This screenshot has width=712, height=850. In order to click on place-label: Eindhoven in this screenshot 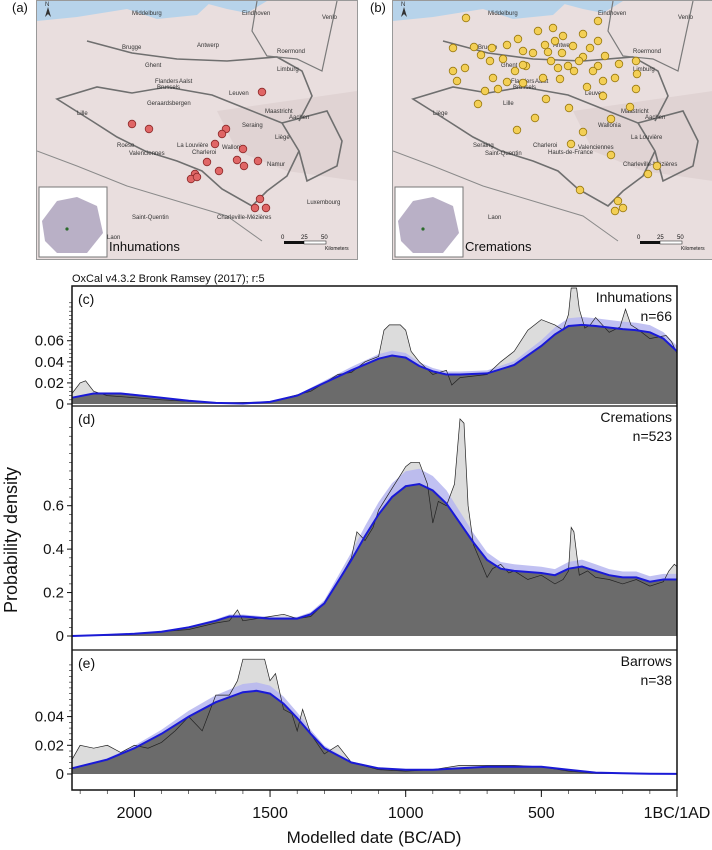, I will do `click(256, 14)`.